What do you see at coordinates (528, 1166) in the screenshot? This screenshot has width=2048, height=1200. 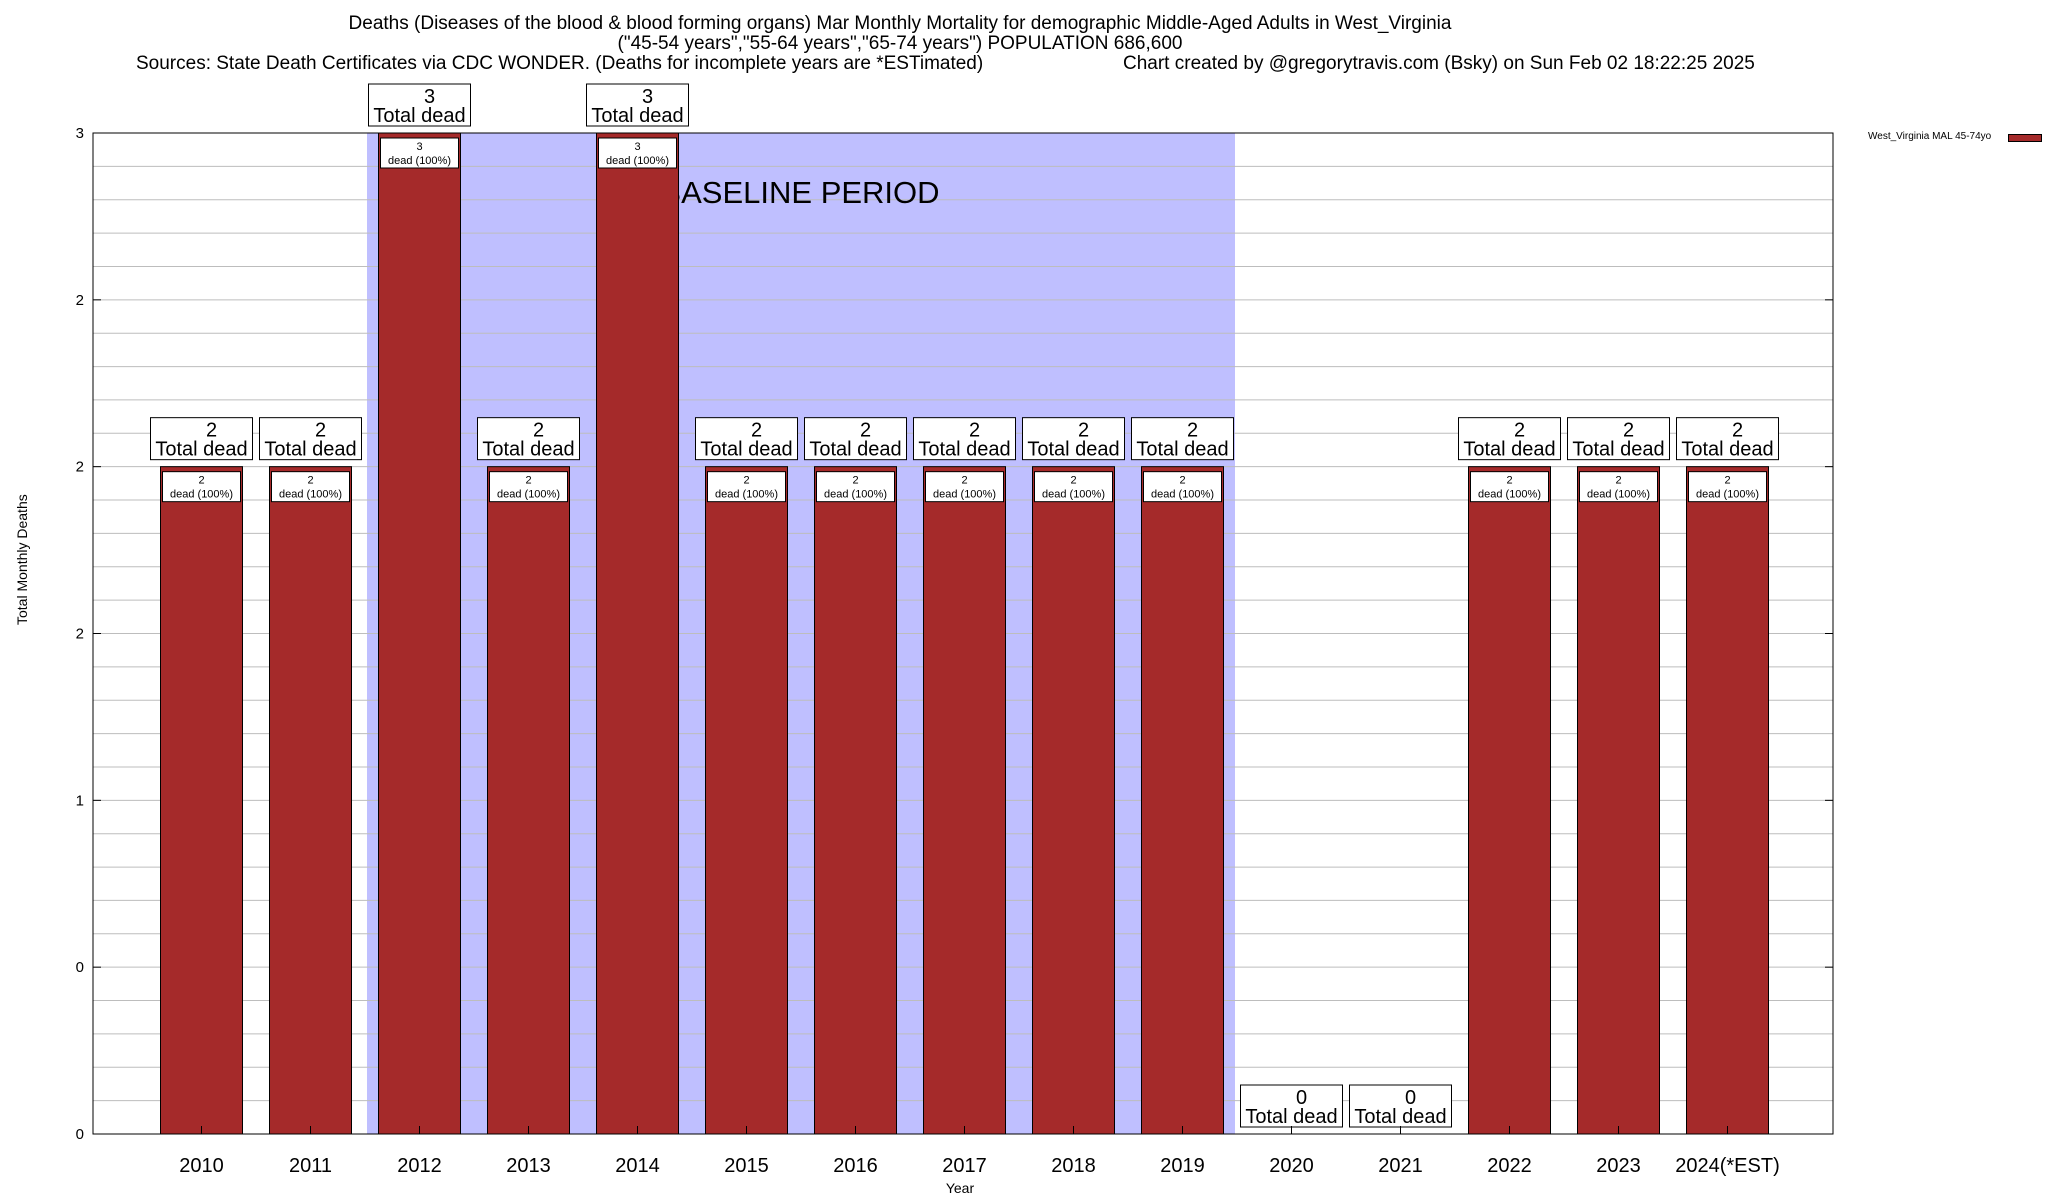 I see `x-tick-label: 2013` at bounding box center [528, 1166].